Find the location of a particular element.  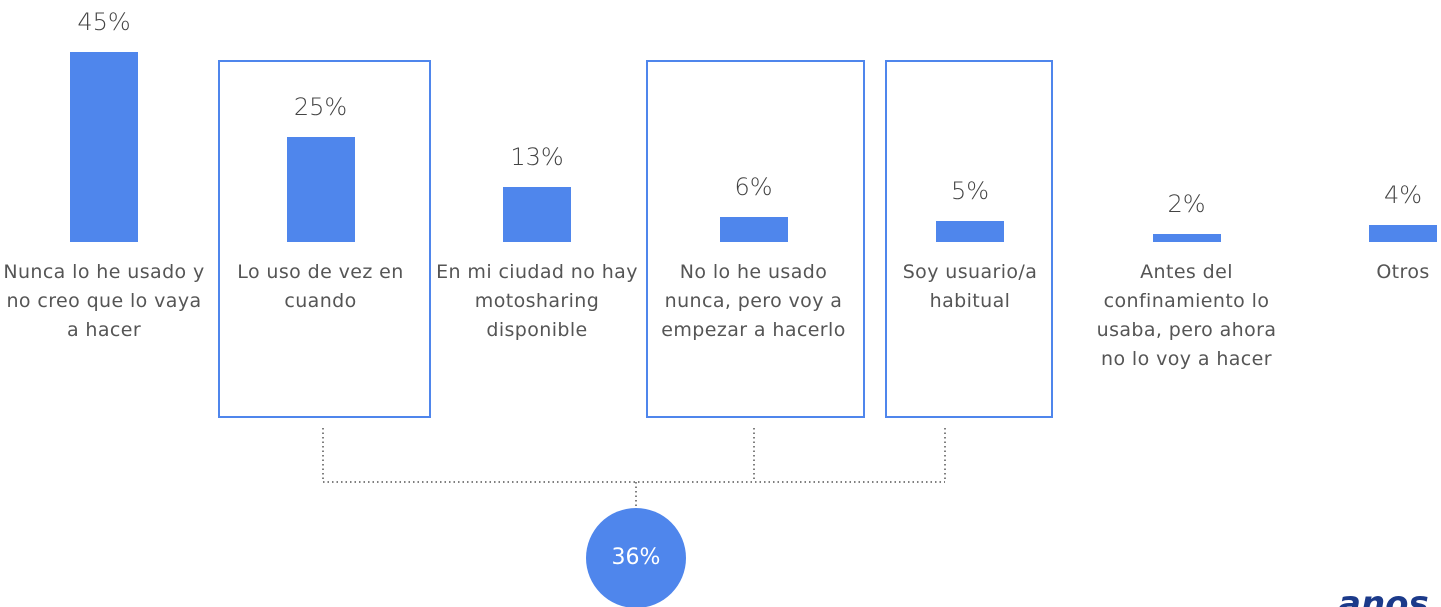

category-label: Lo uso de vez en cuando is located at coordinates (320, 286).